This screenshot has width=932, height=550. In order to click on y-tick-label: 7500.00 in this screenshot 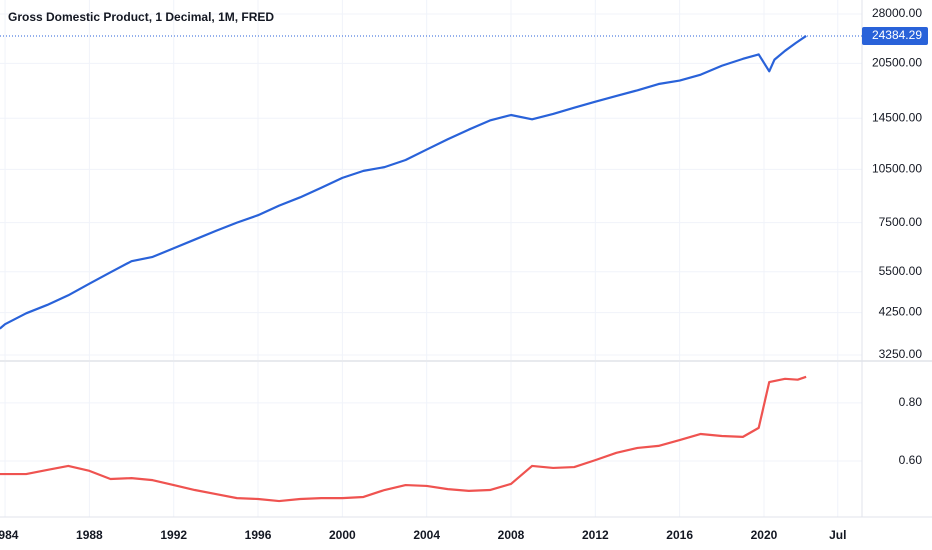, I will do `click(901, 222)`.